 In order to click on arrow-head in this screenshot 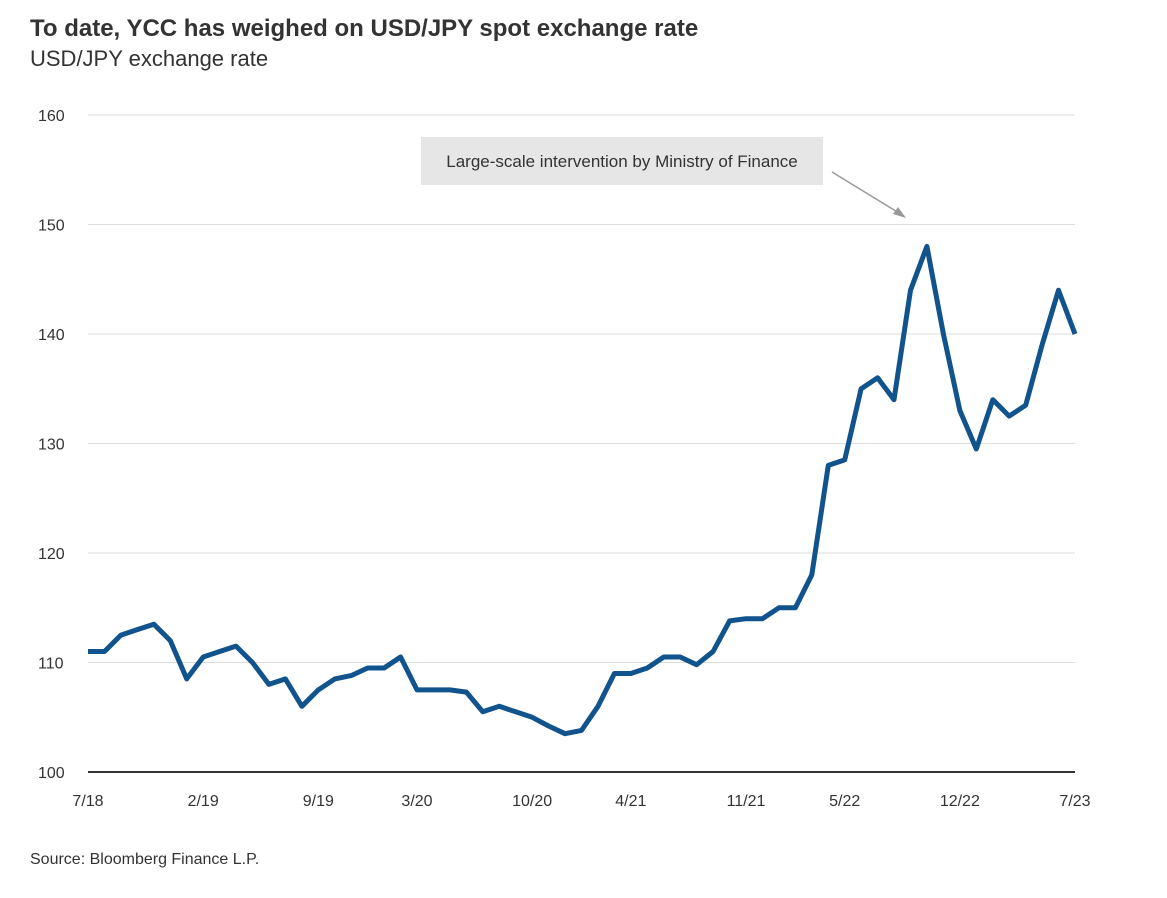, I will do `click(899, 212)`.